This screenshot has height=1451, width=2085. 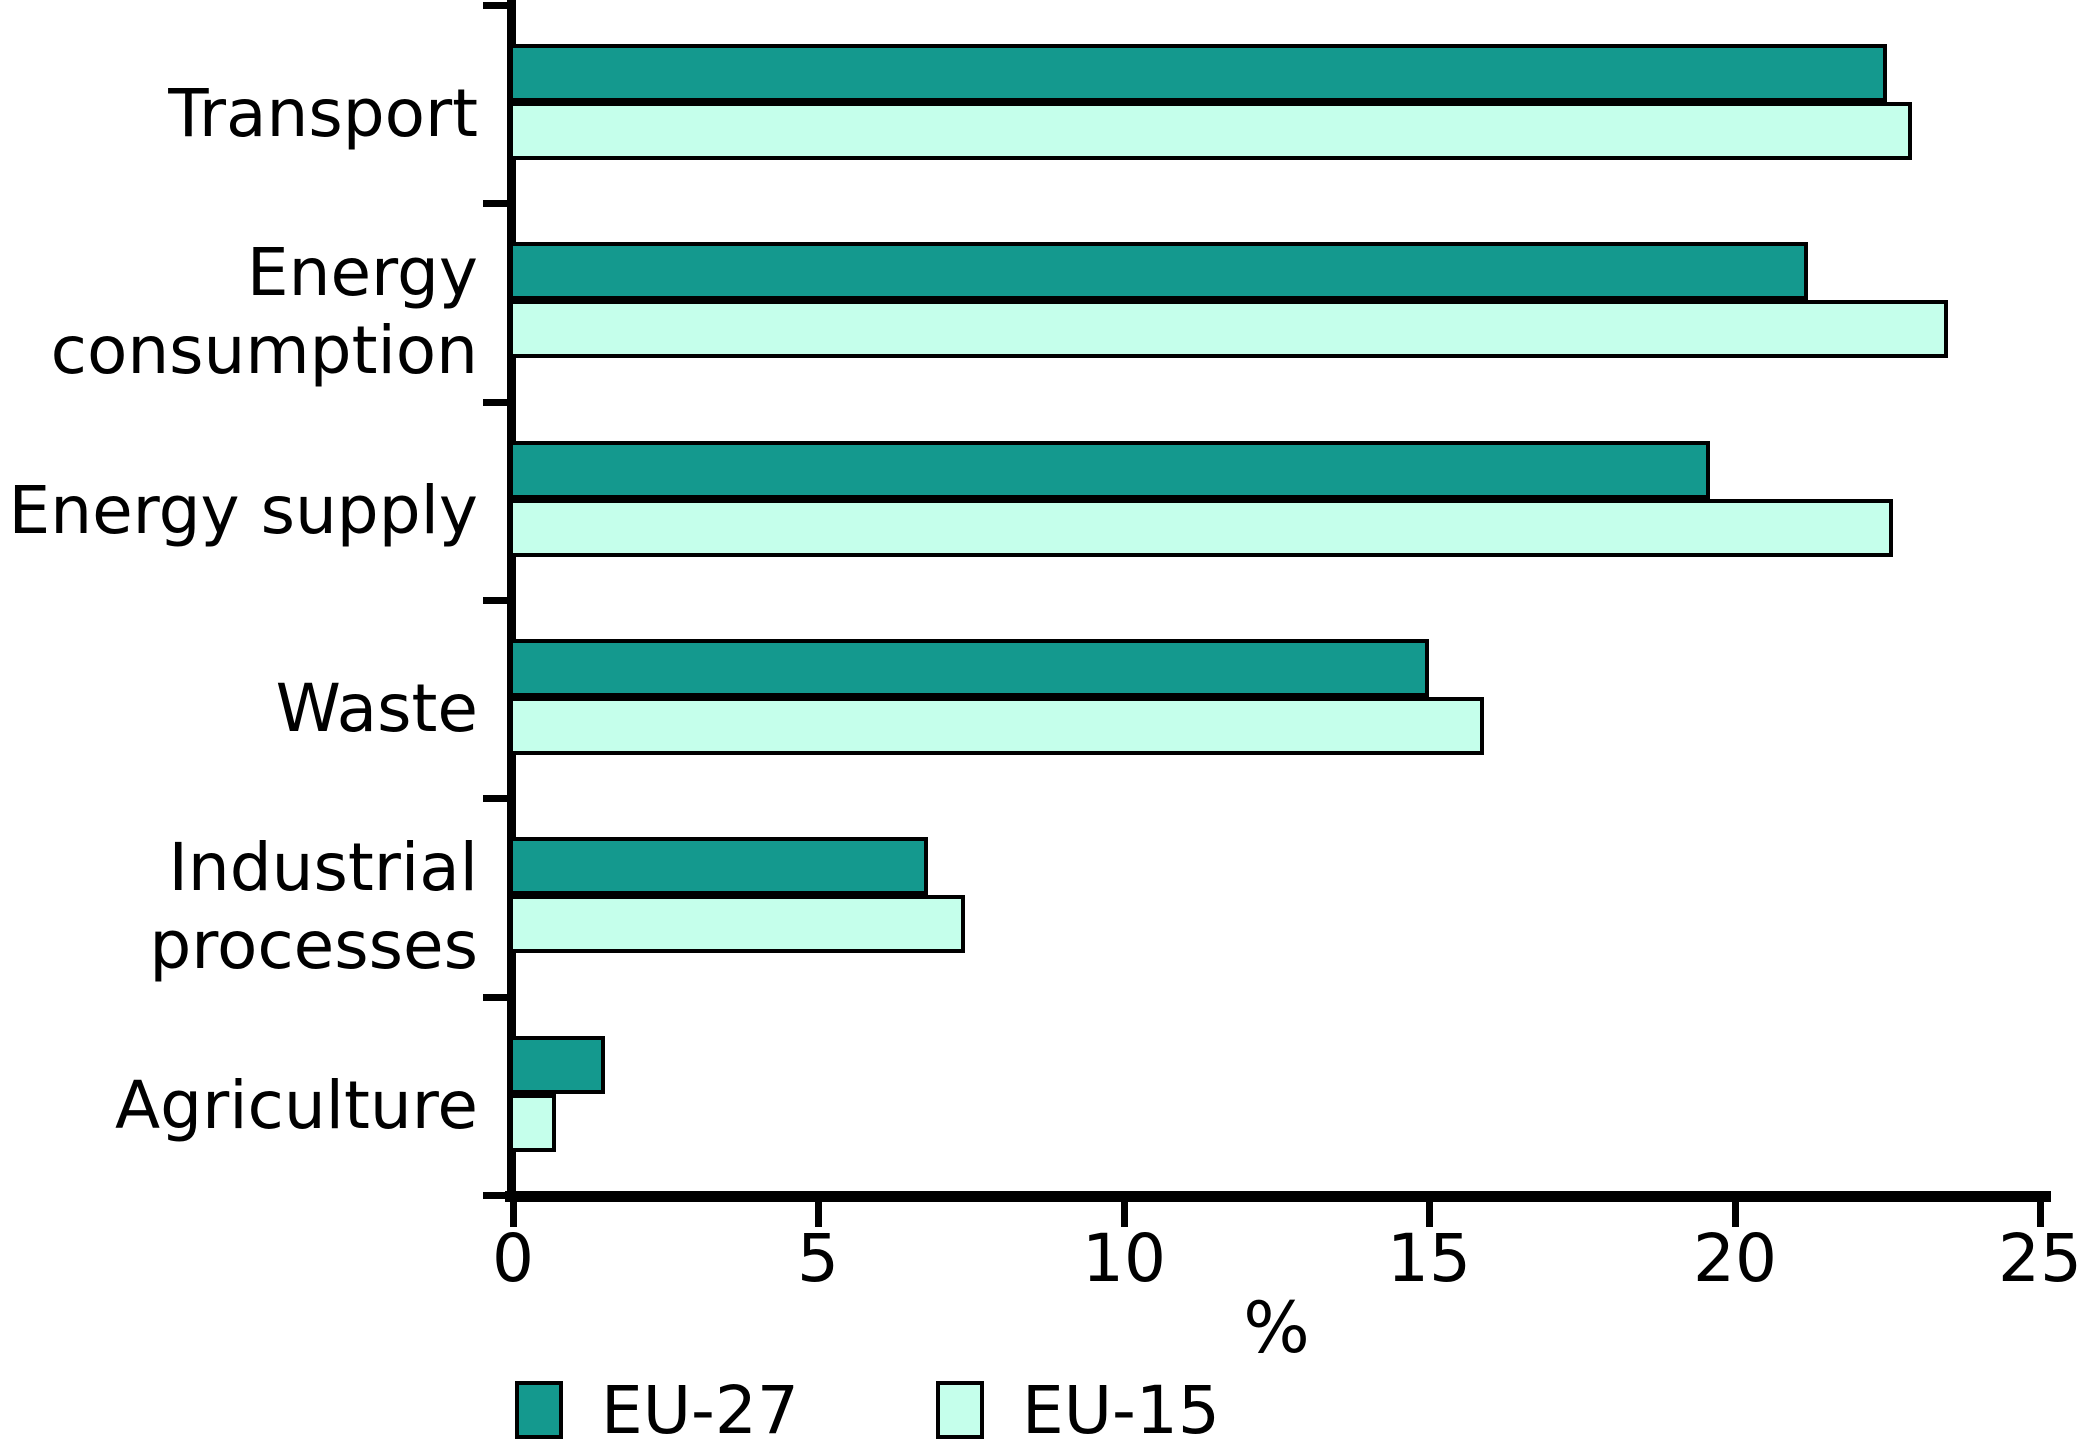 What do you see at coordinates (1111, 470) in the screenshot?
I see `bar-eu-27-energy-supply` at bounding box center [1111, 470].